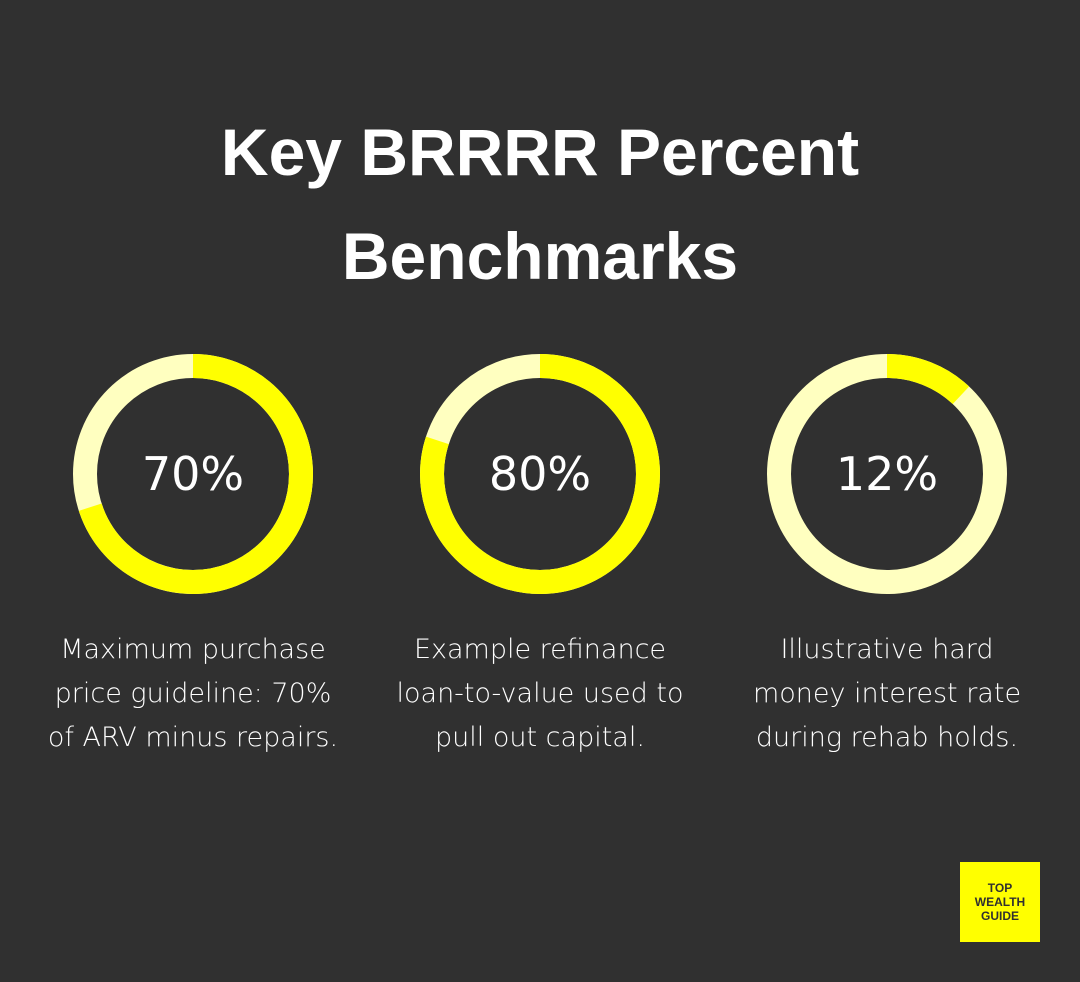  I want to click on donut-gauge: 80%, so click(540, 474).